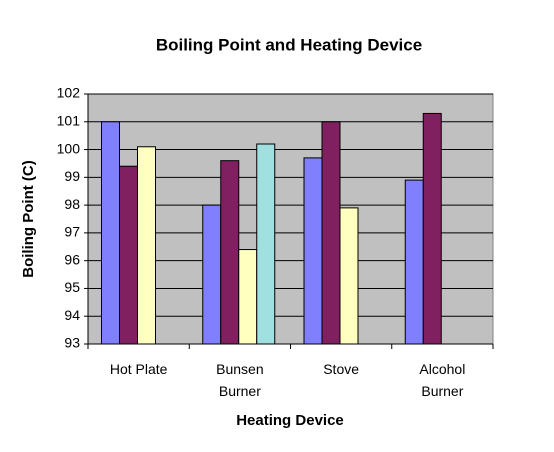  Describe the element at coordinates (69, 120) in the screenshot. I see `y-tick-label: 101` at that location.